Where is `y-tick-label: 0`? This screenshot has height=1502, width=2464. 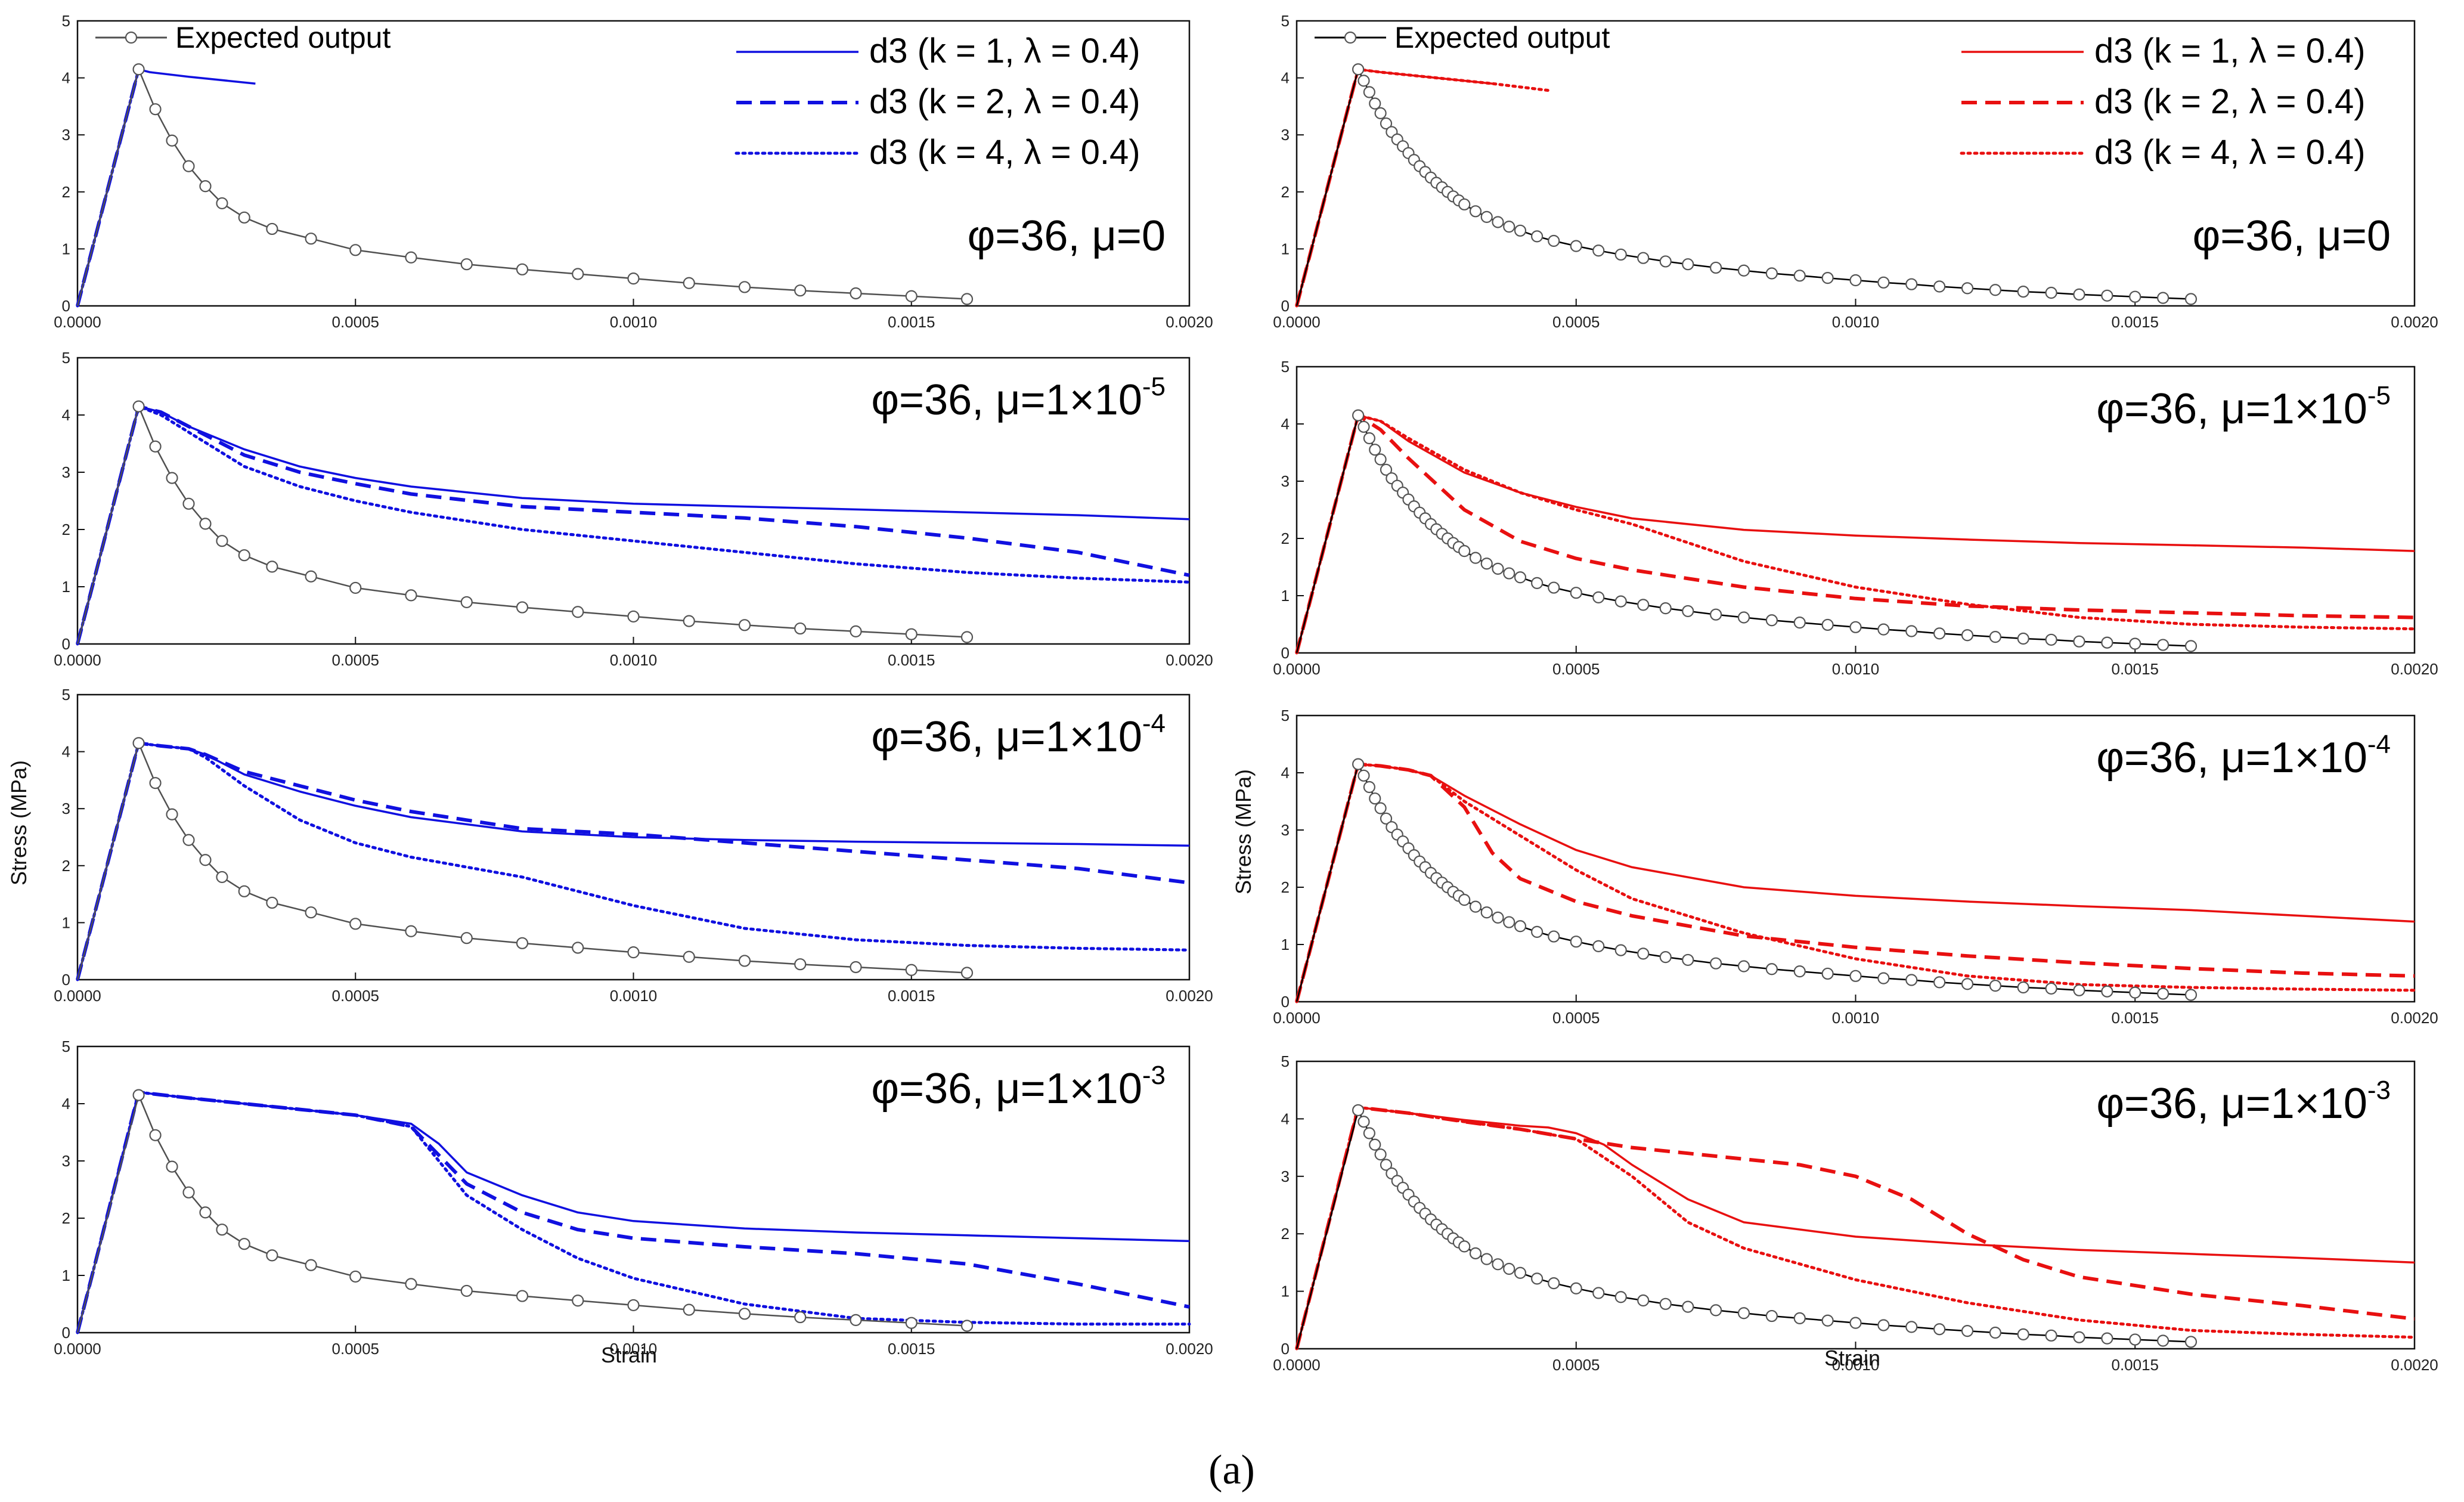
y-tick-label: 0 is located at coordinates (66, 1333).